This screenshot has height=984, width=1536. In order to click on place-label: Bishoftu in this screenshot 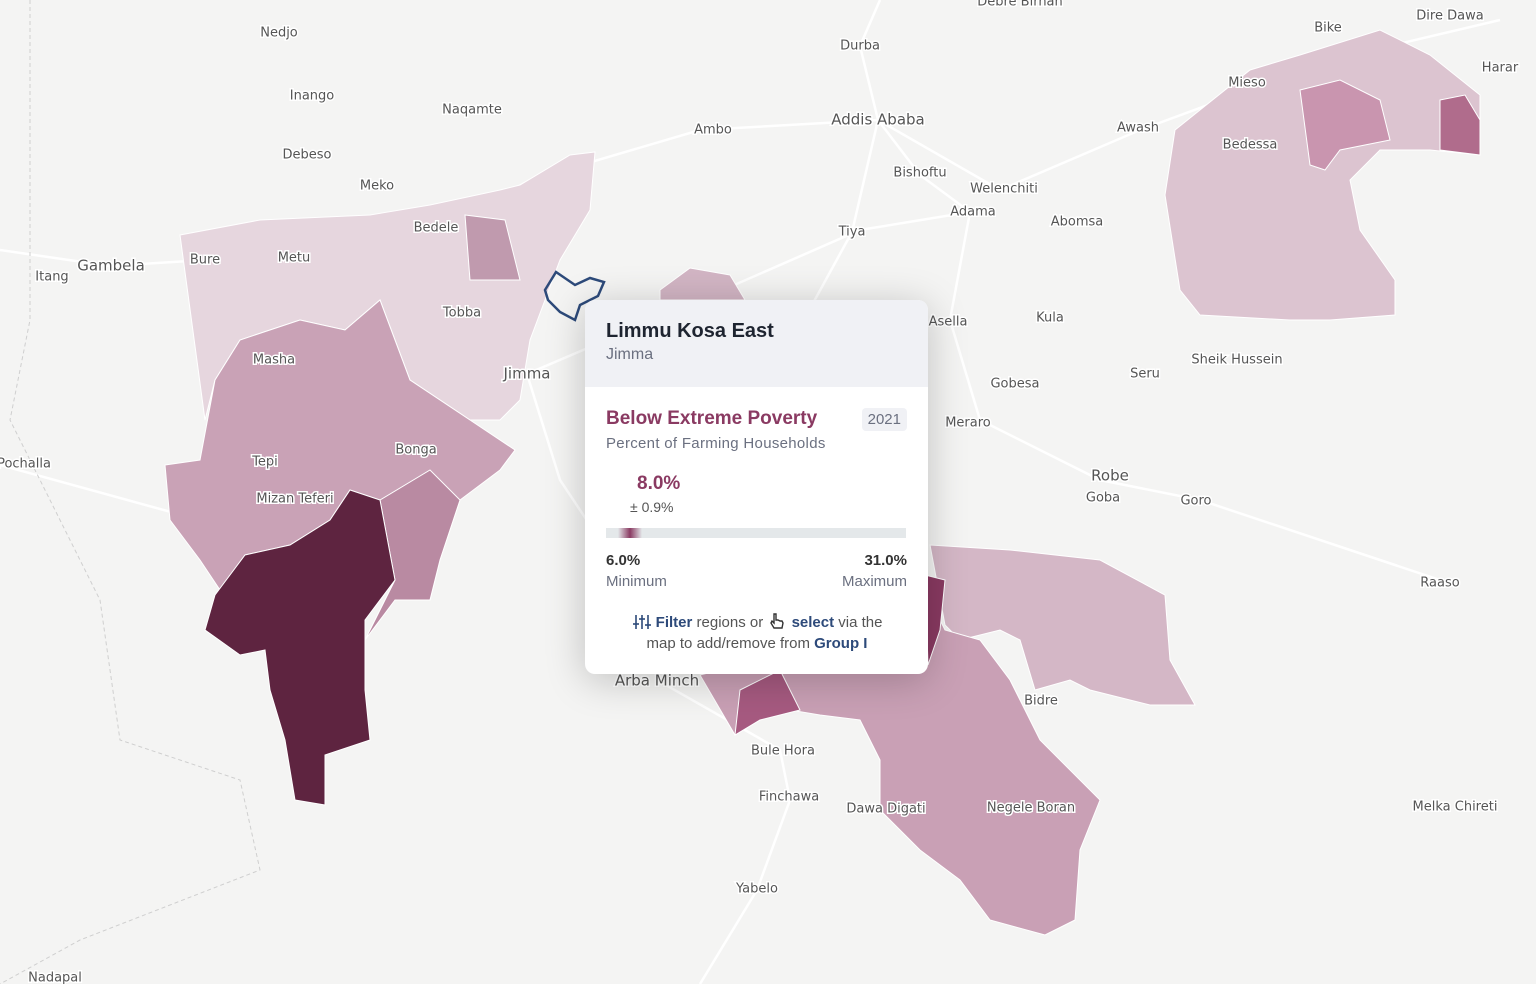, I will do `click(919, 173)`.